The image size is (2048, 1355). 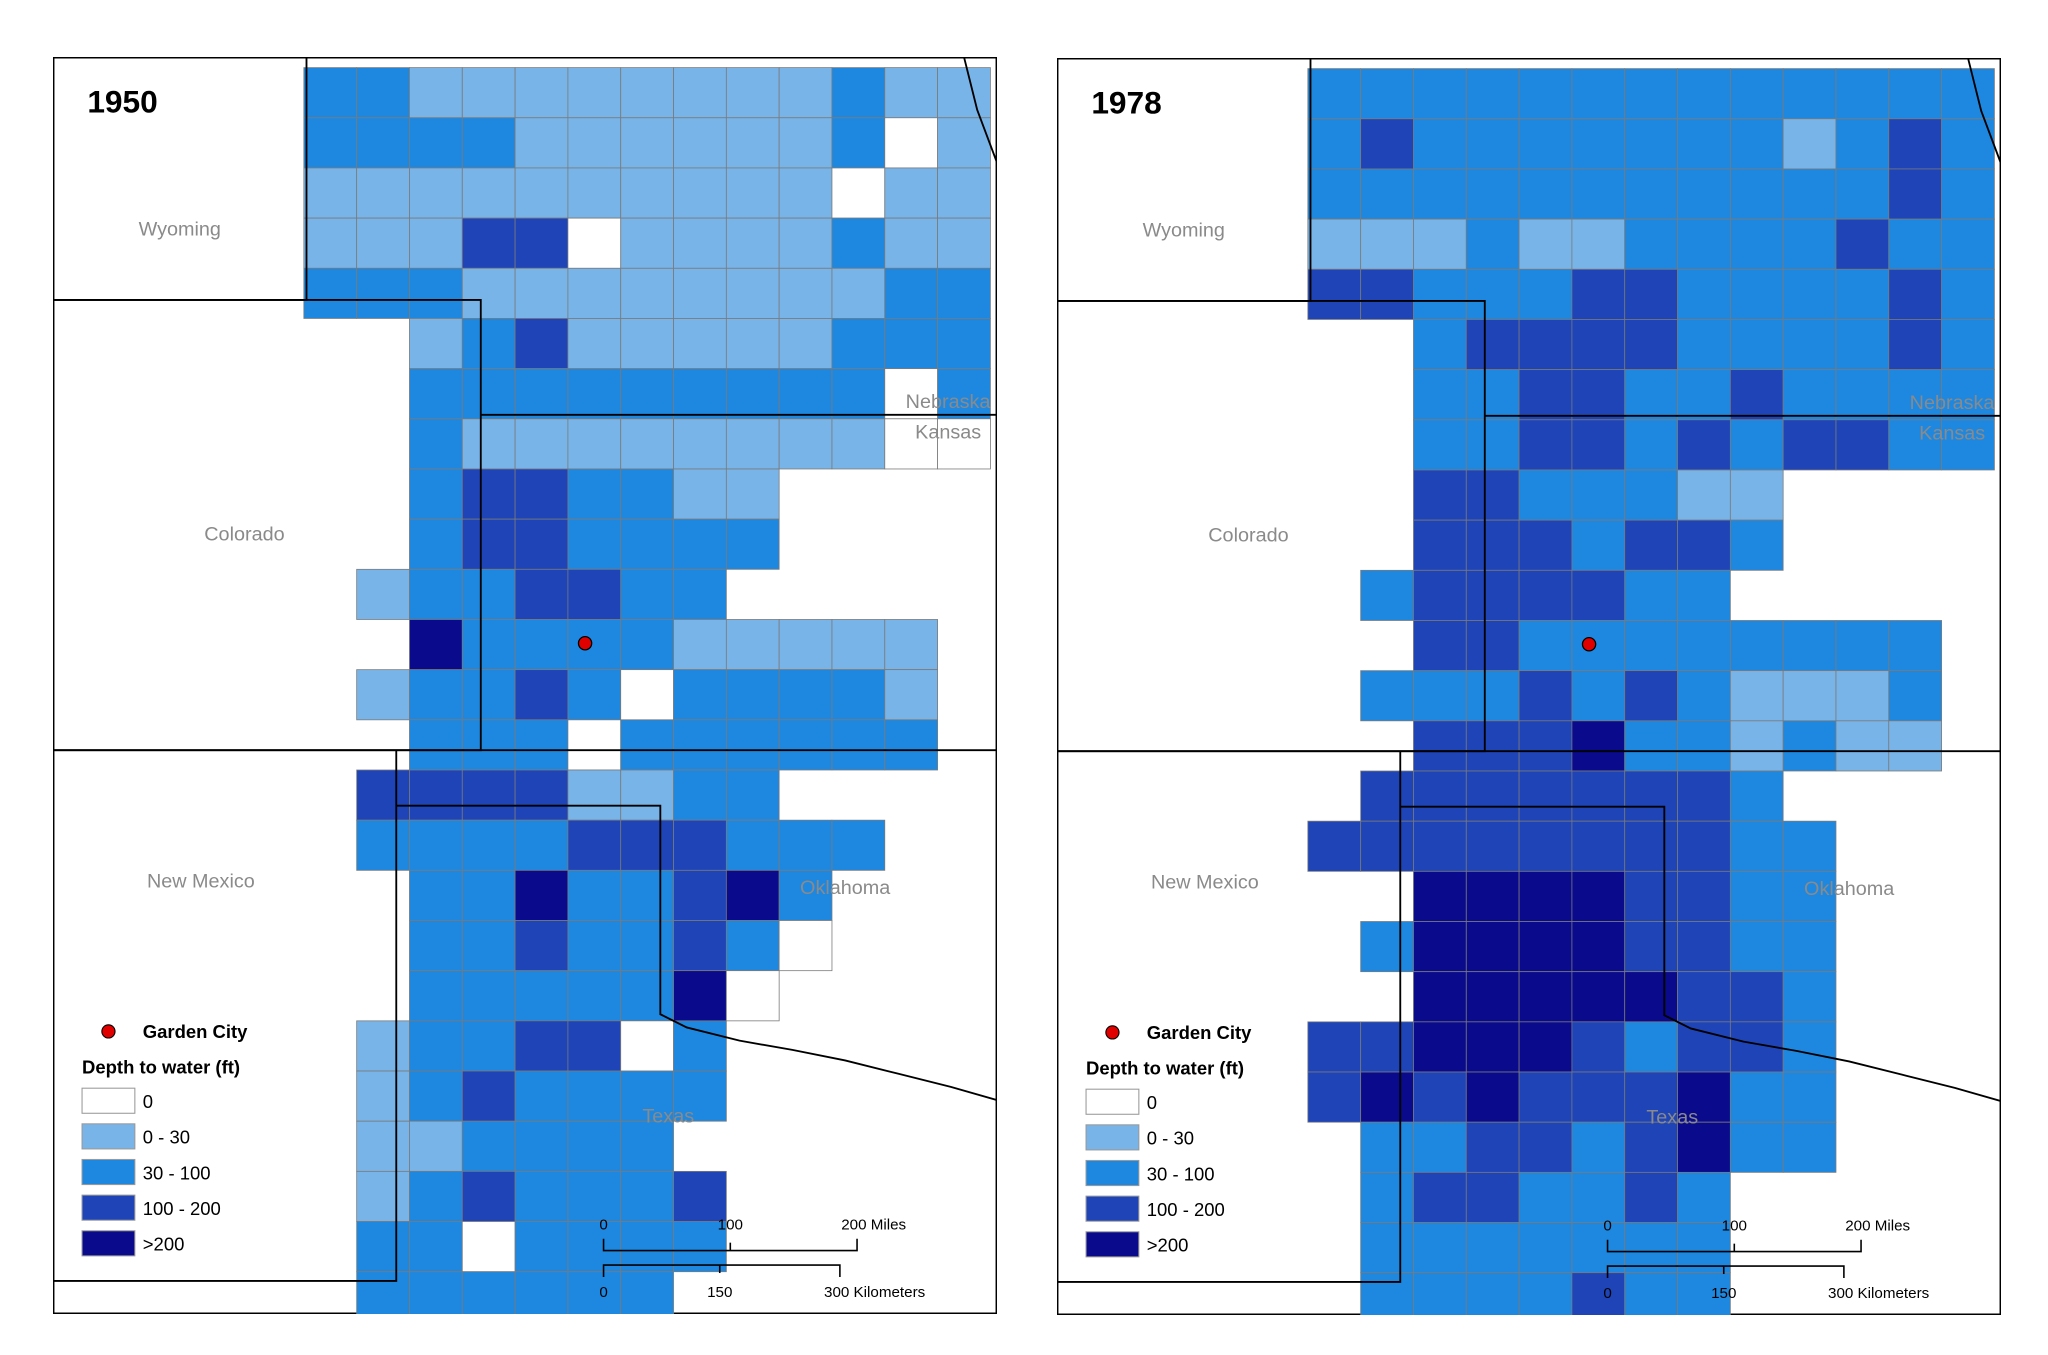 I want to click on scale-bar: 0 100 200 Miles 0 150 300 Kilometers, so click(x=762, y=1258).